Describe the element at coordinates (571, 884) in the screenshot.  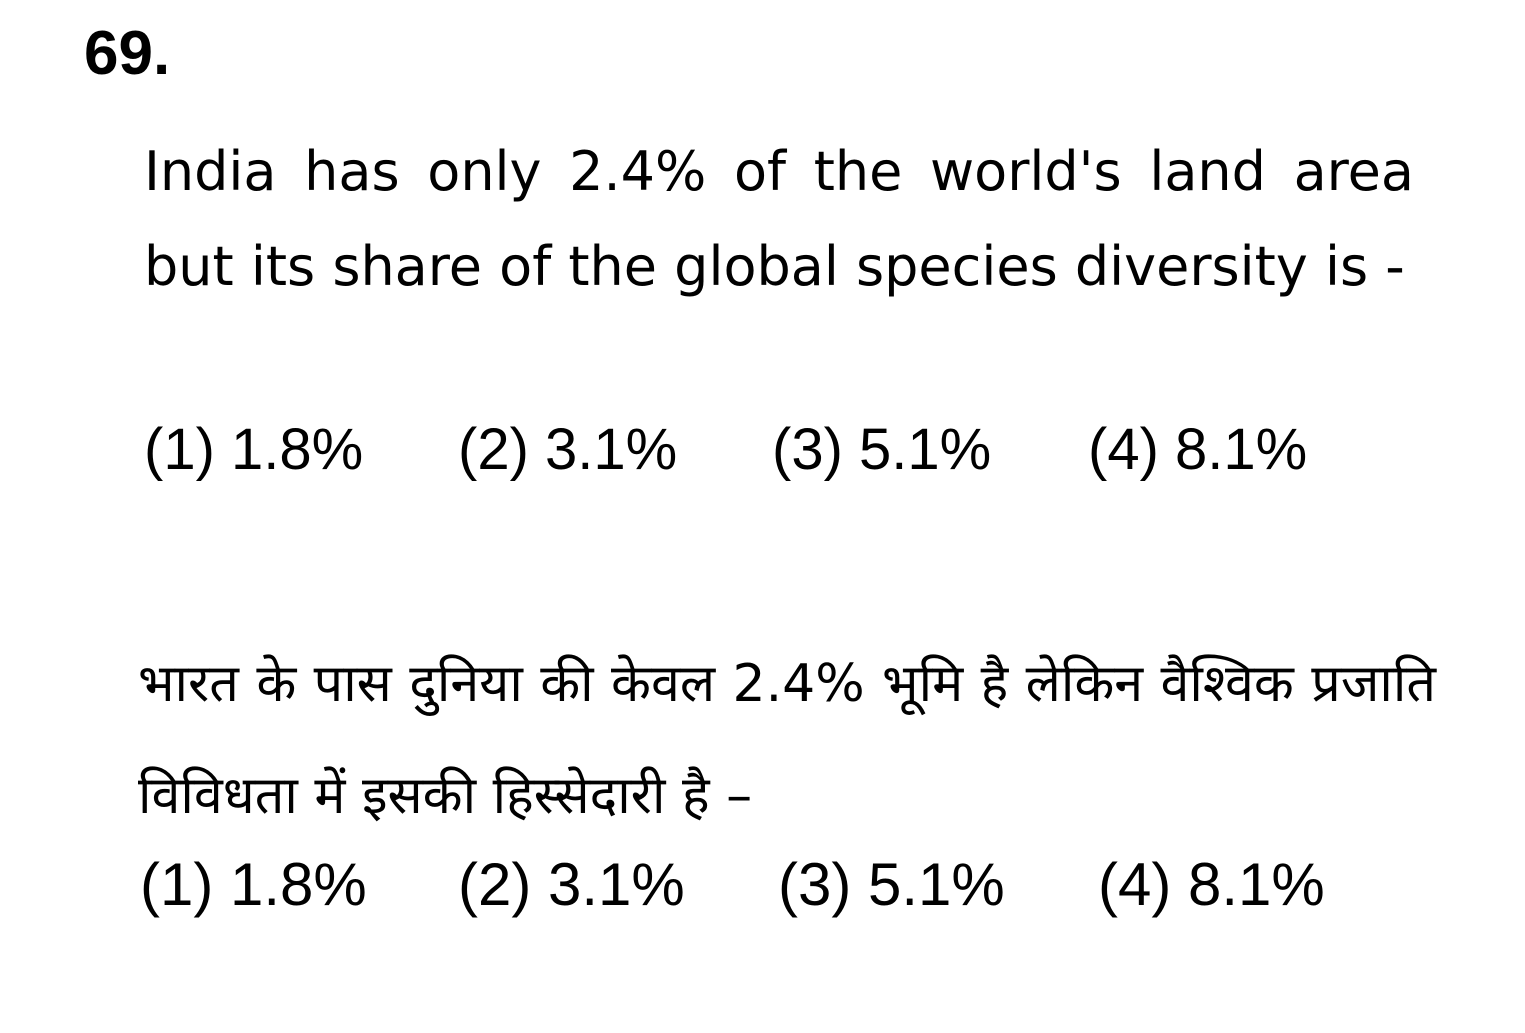
I see `hindi-option-2: (2) 3.1%` at that location.